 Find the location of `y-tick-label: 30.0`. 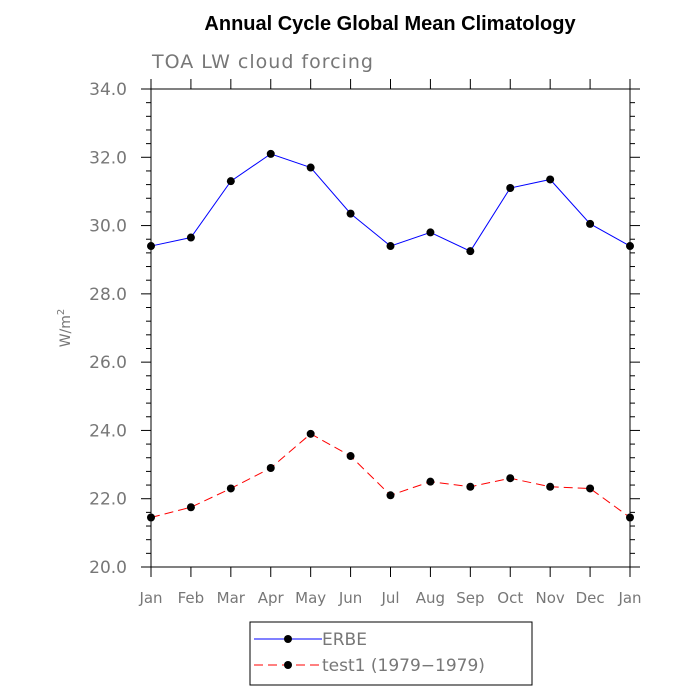

y-tick-label: 30.0 is located at coordinates (108, 227).